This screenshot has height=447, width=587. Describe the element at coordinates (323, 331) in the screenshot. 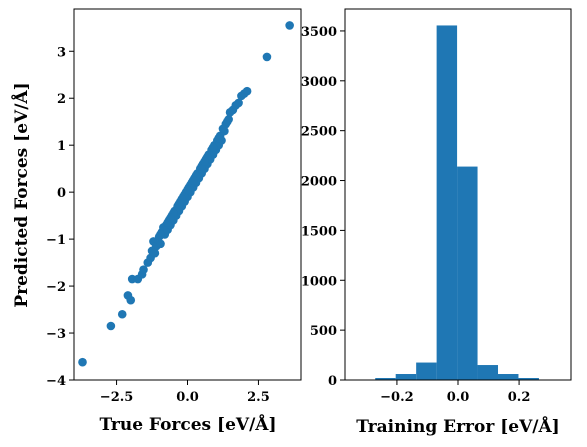

I see `histogram-y-tick-label: 500` at that location.